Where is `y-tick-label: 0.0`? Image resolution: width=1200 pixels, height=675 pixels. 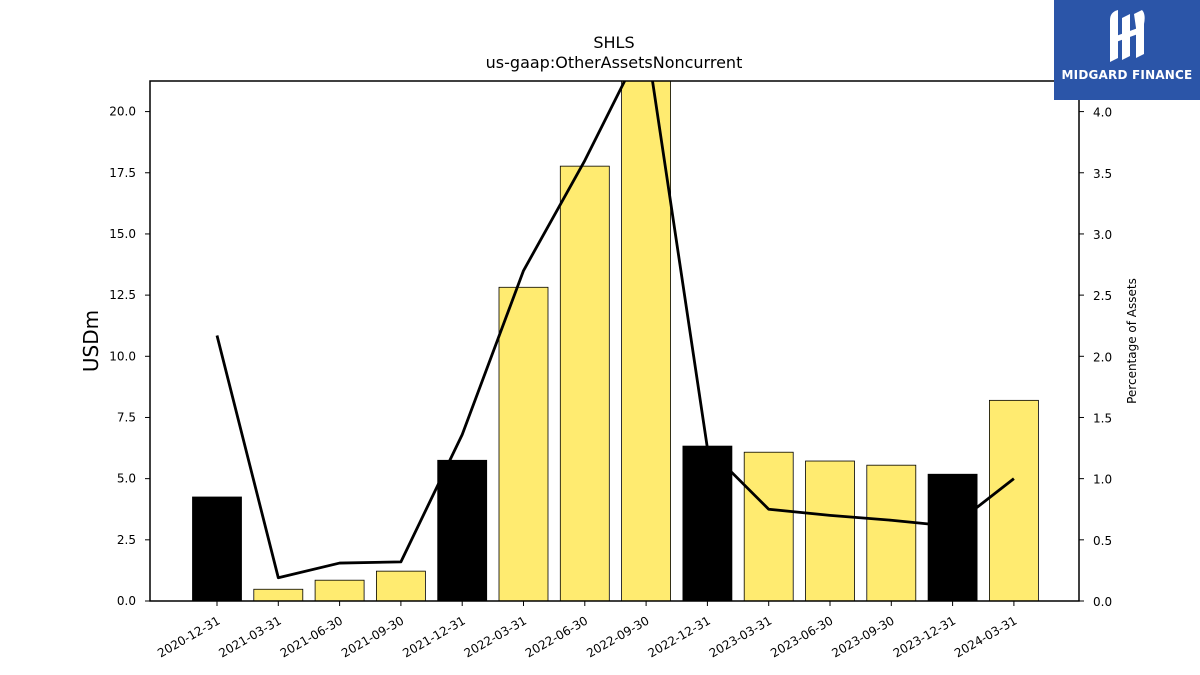 y-tick-label: 0.0 is located at coordinates (126, 601).